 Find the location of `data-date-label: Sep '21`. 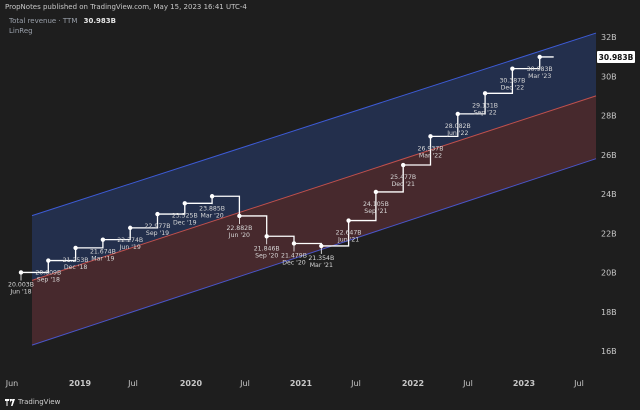

data-date-label: Sep '21 is located at coordinates (375, 211).